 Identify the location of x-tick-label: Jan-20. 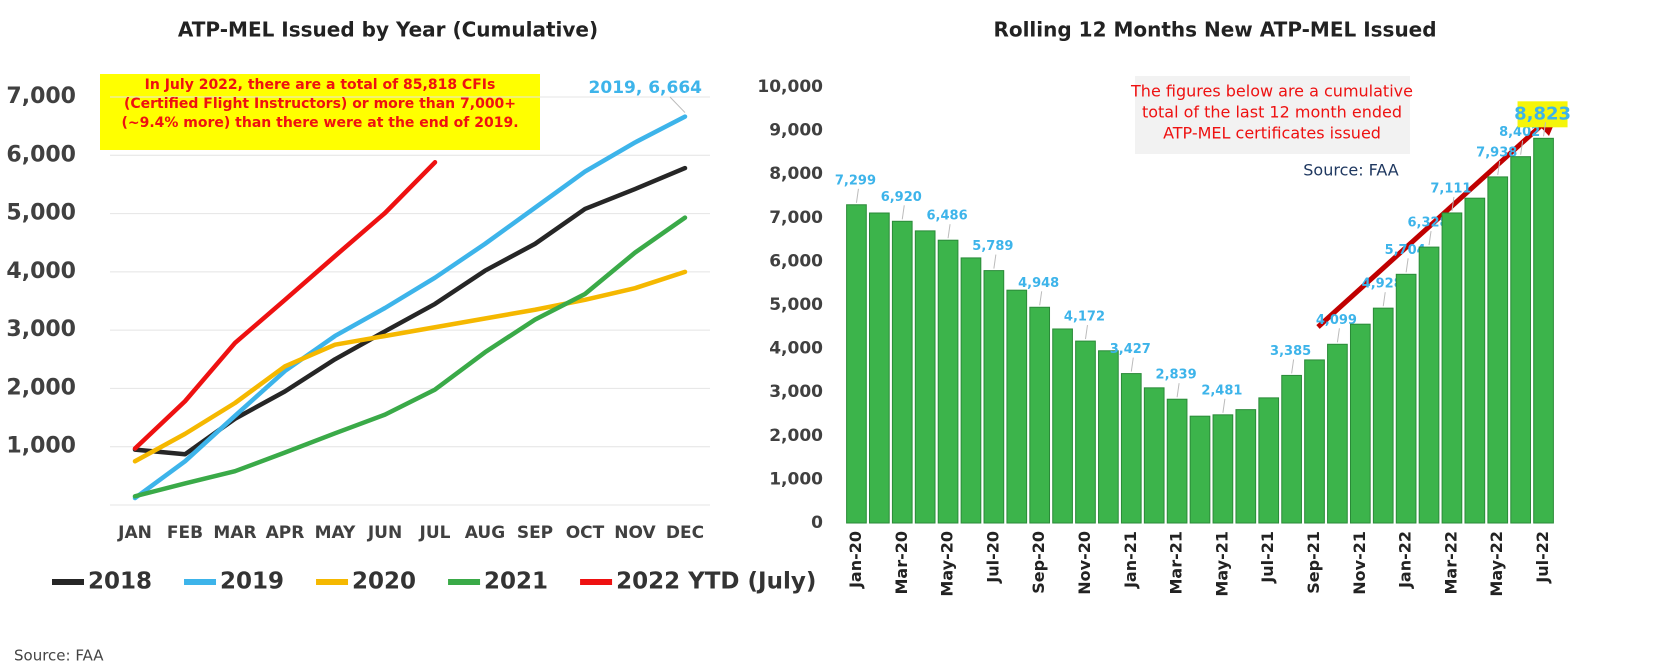
(855, 560).